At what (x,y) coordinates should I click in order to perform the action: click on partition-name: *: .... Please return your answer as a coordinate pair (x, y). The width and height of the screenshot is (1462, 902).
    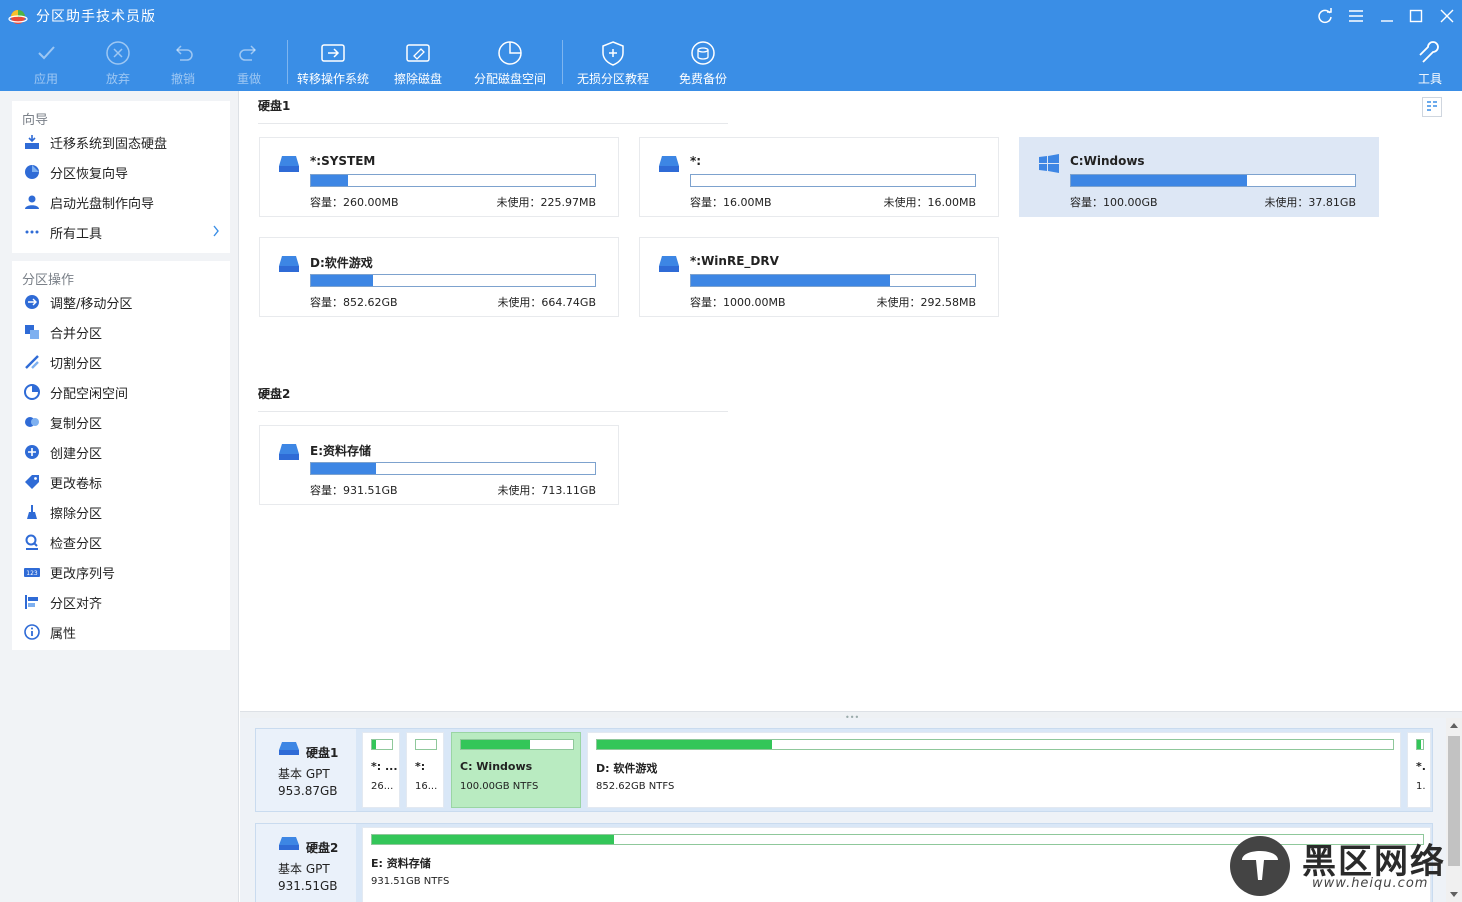
    Looking at the image, I should click on (384, 766).